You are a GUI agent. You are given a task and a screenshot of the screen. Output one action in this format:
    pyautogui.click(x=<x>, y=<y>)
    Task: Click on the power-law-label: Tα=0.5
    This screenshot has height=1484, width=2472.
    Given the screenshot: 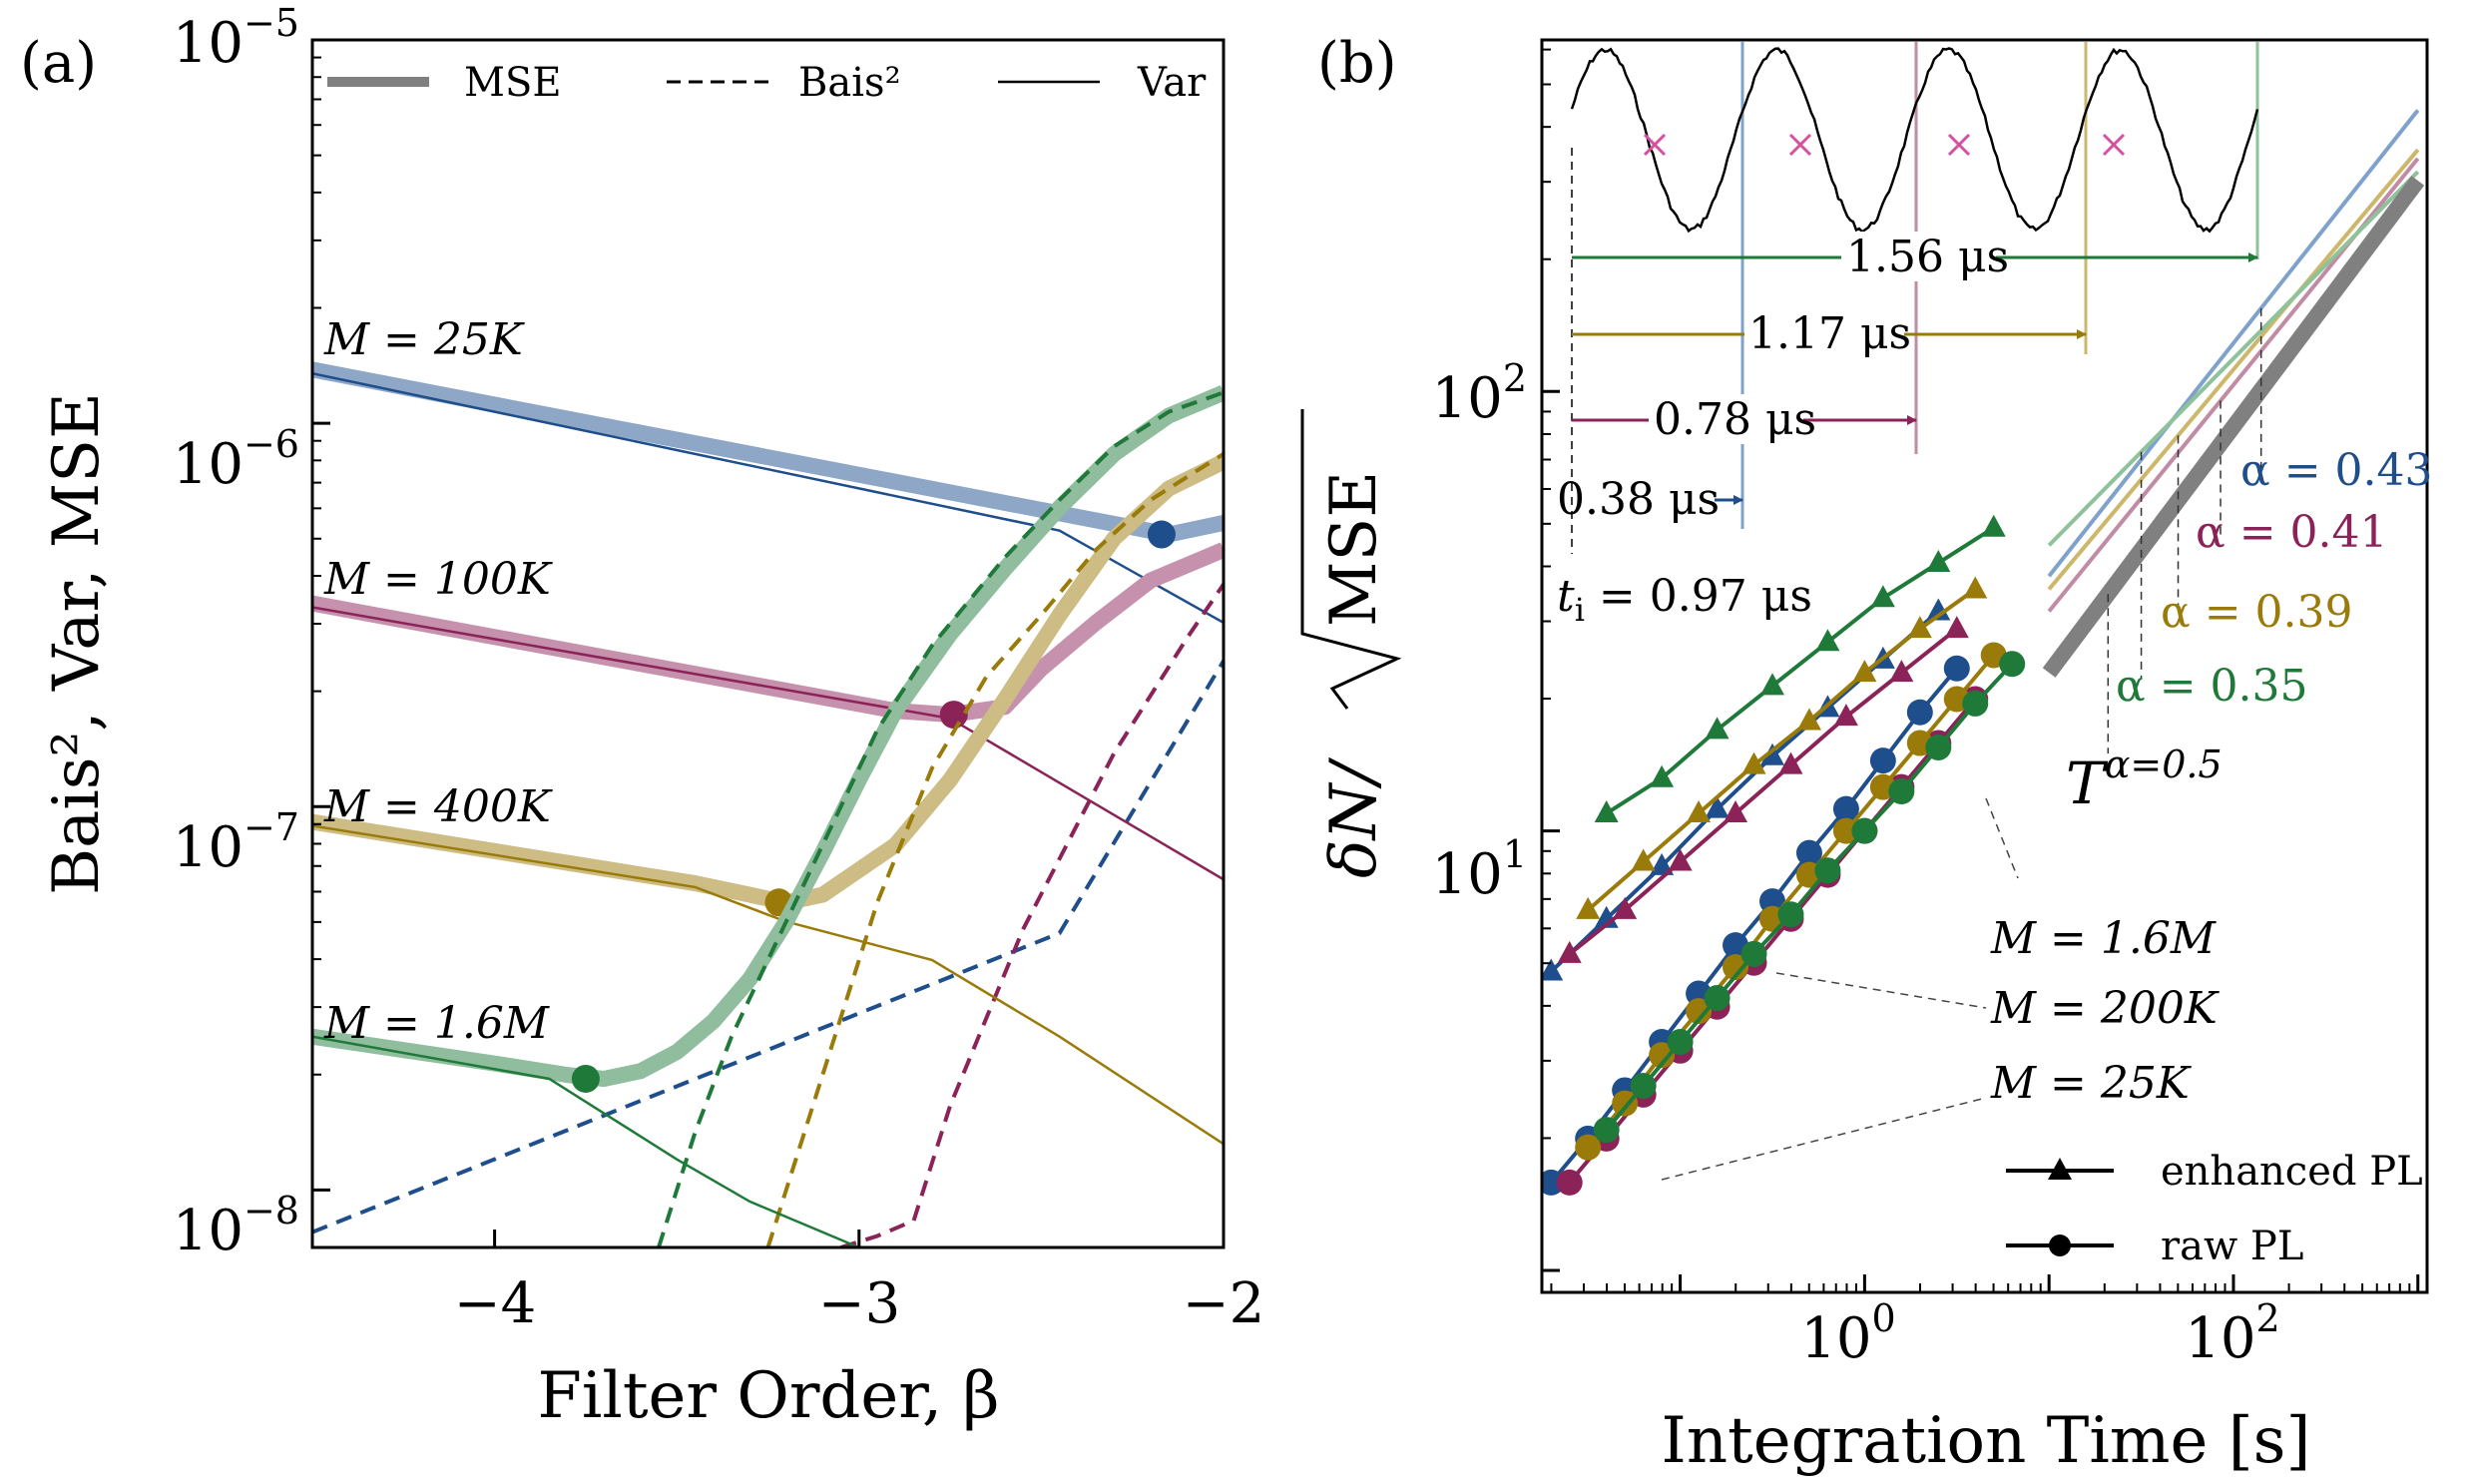 What is the action you would take?
    pyautogui.click(x=2144, y=779)
    